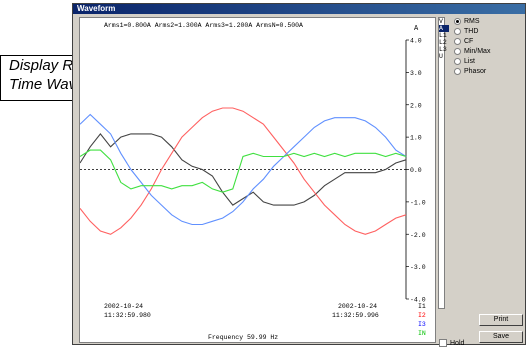  Describe the element at coordinates (422, 324) in the screenshot. I see `legend-item-i3: I3` at that location.